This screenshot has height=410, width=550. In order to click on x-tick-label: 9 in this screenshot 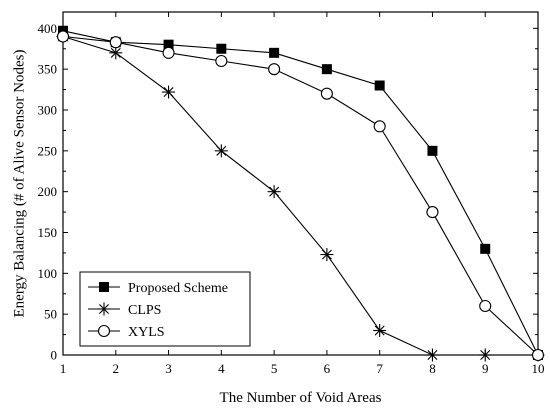, I will do `click(485, 368)`.